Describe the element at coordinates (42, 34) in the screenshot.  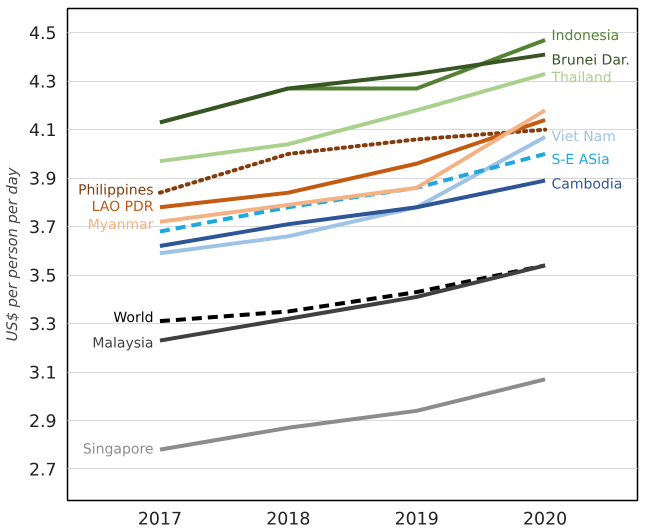
I see `y-tick-label: 4.5` at that location.